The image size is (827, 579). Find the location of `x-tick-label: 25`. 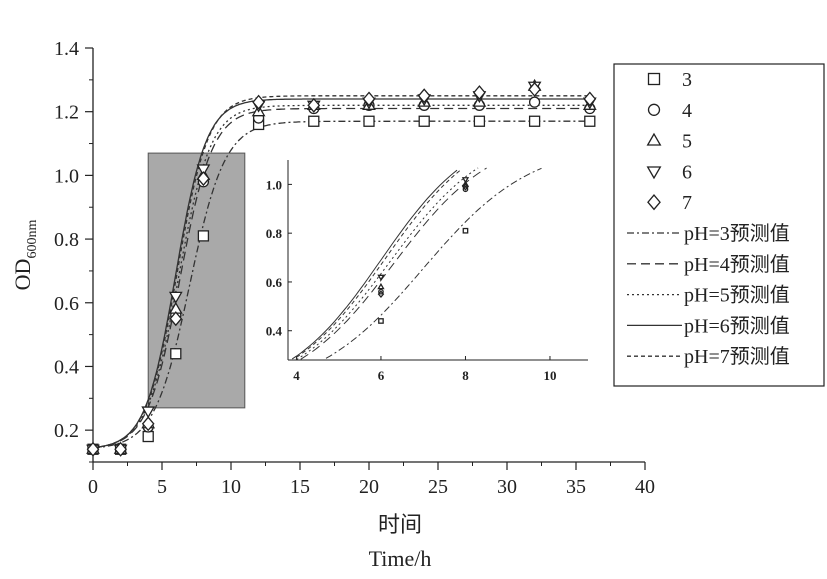

x-tick-label: 25 is located at coordinates (438, 487).